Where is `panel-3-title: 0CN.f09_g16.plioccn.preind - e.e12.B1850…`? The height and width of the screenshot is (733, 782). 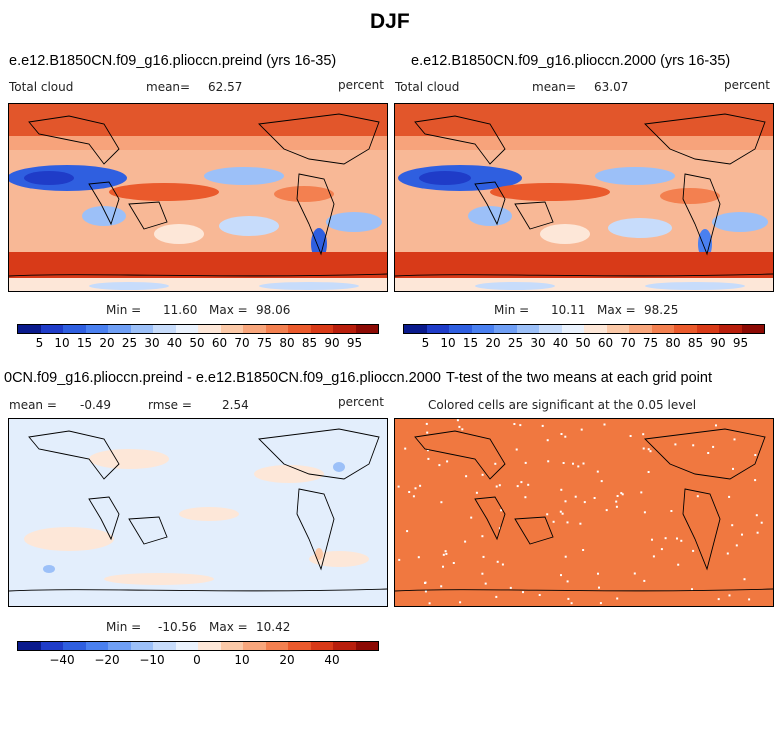
panel-3-title: 0CN.f09_g16.plioccn.preind - e.e12.B1850… is located at coordinates (222, 378).